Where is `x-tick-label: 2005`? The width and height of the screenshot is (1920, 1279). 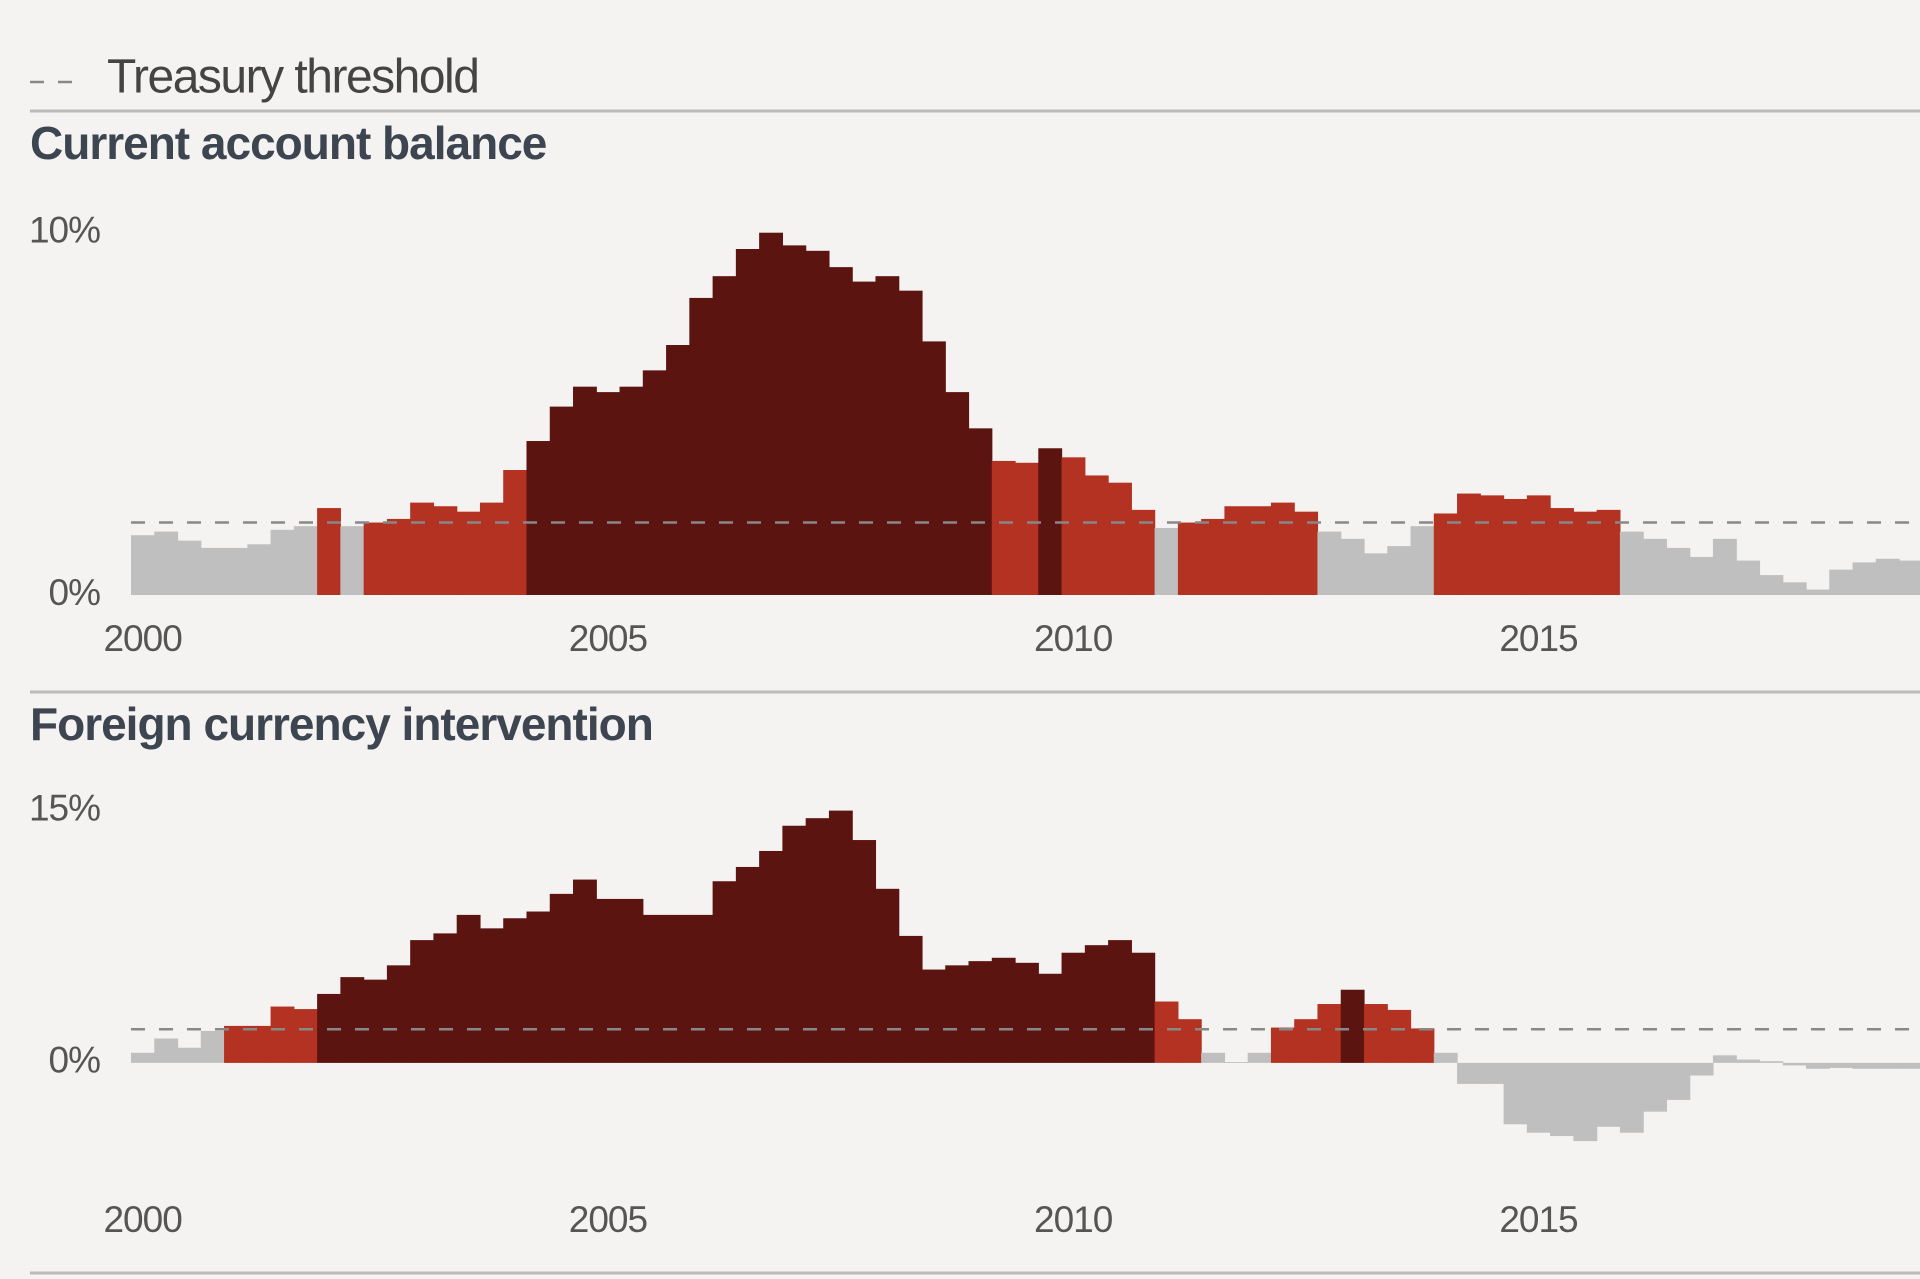
x-tick-label: 2005 is located at coordinates (608, 1219).